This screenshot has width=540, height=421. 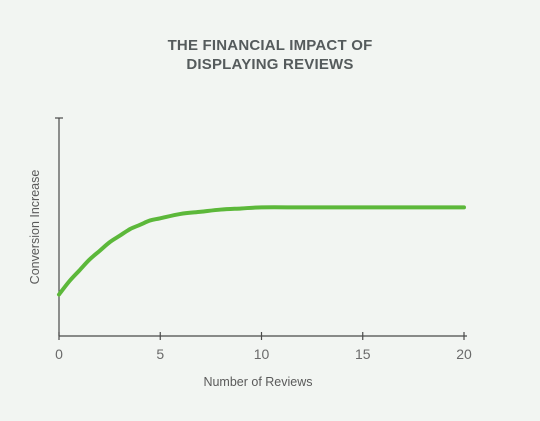 What do you see at coordinates (363, 354) in the screenshot?
I see `x-tick-label: 15` at bounding box center [363, 354].